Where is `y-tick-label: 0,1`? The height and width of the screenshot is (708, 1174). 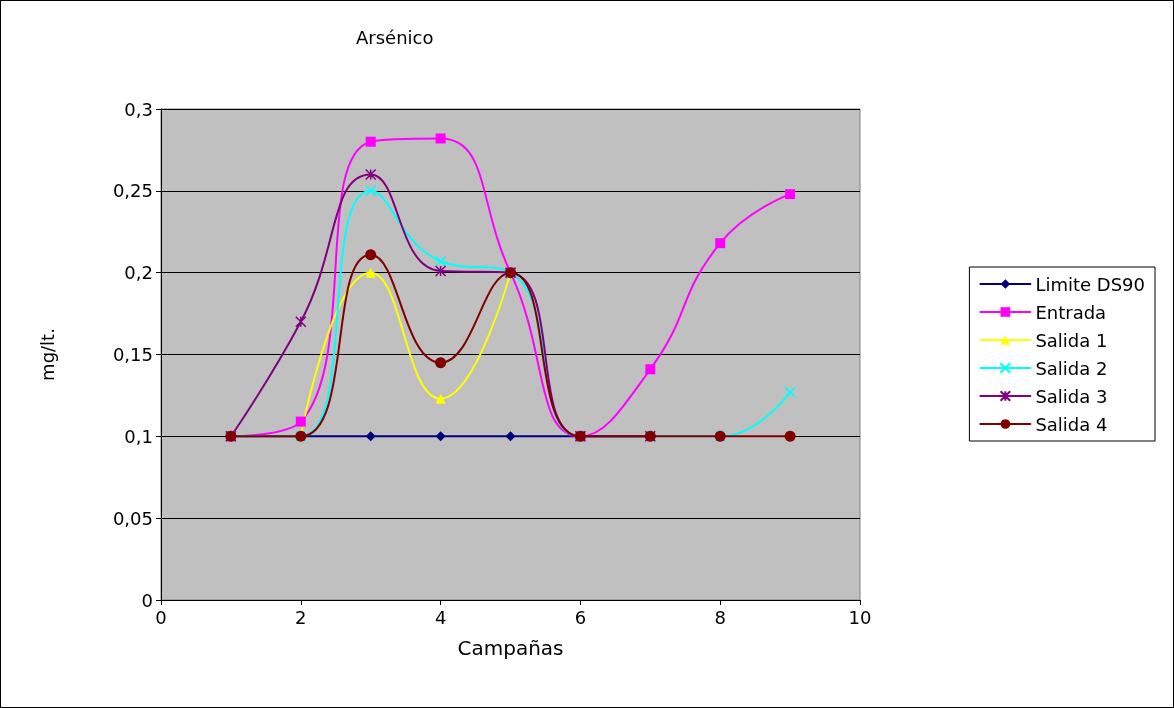
y-tick-label: 0,1 is located at coordinates (138, 436).